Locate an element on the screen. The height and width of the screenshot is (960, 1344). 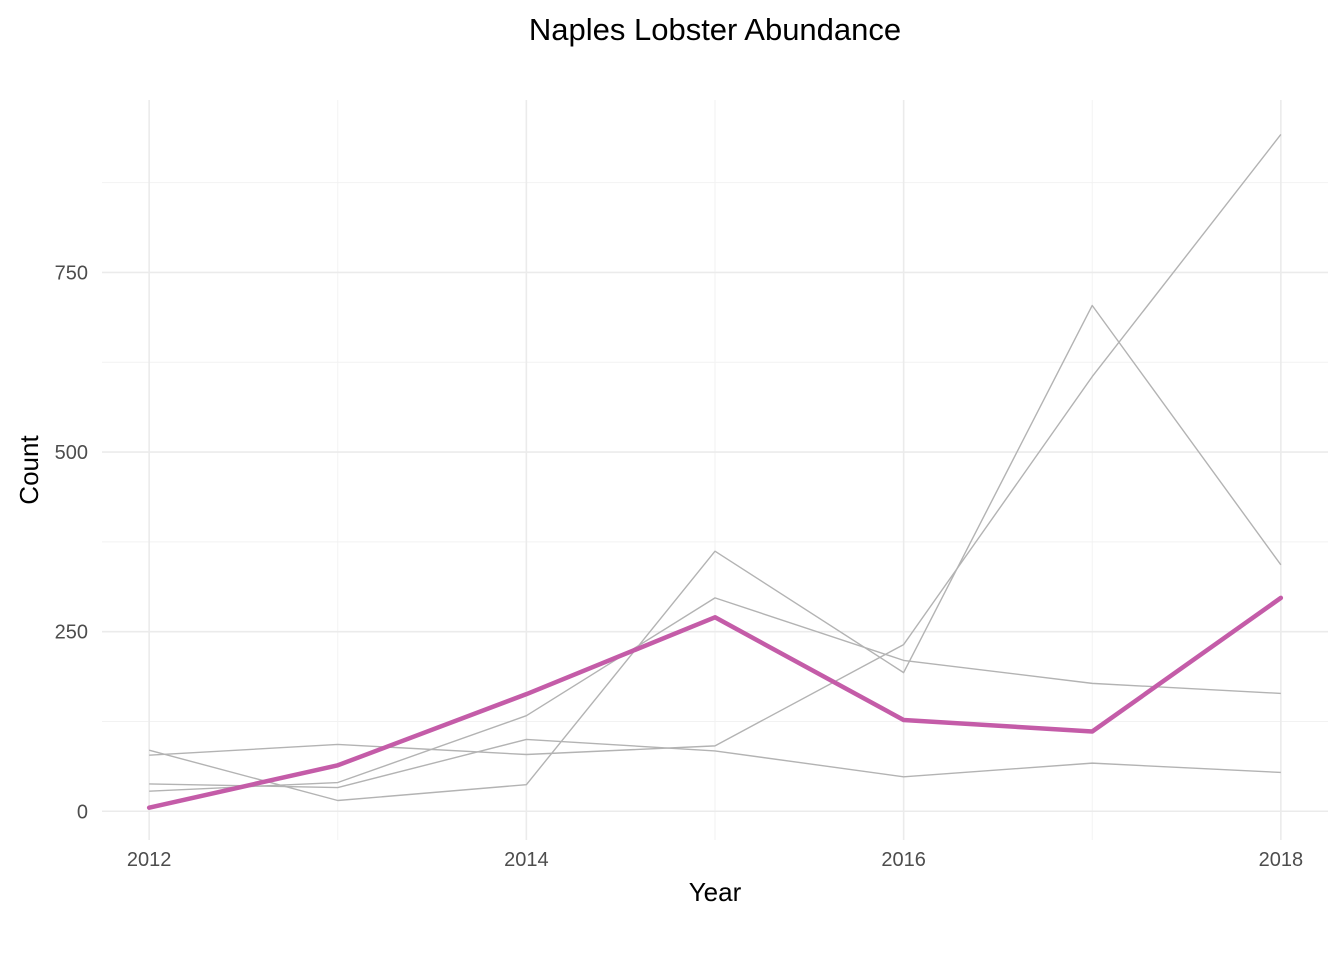
y-tick-label: 500 is located at coordinates (71, 453).